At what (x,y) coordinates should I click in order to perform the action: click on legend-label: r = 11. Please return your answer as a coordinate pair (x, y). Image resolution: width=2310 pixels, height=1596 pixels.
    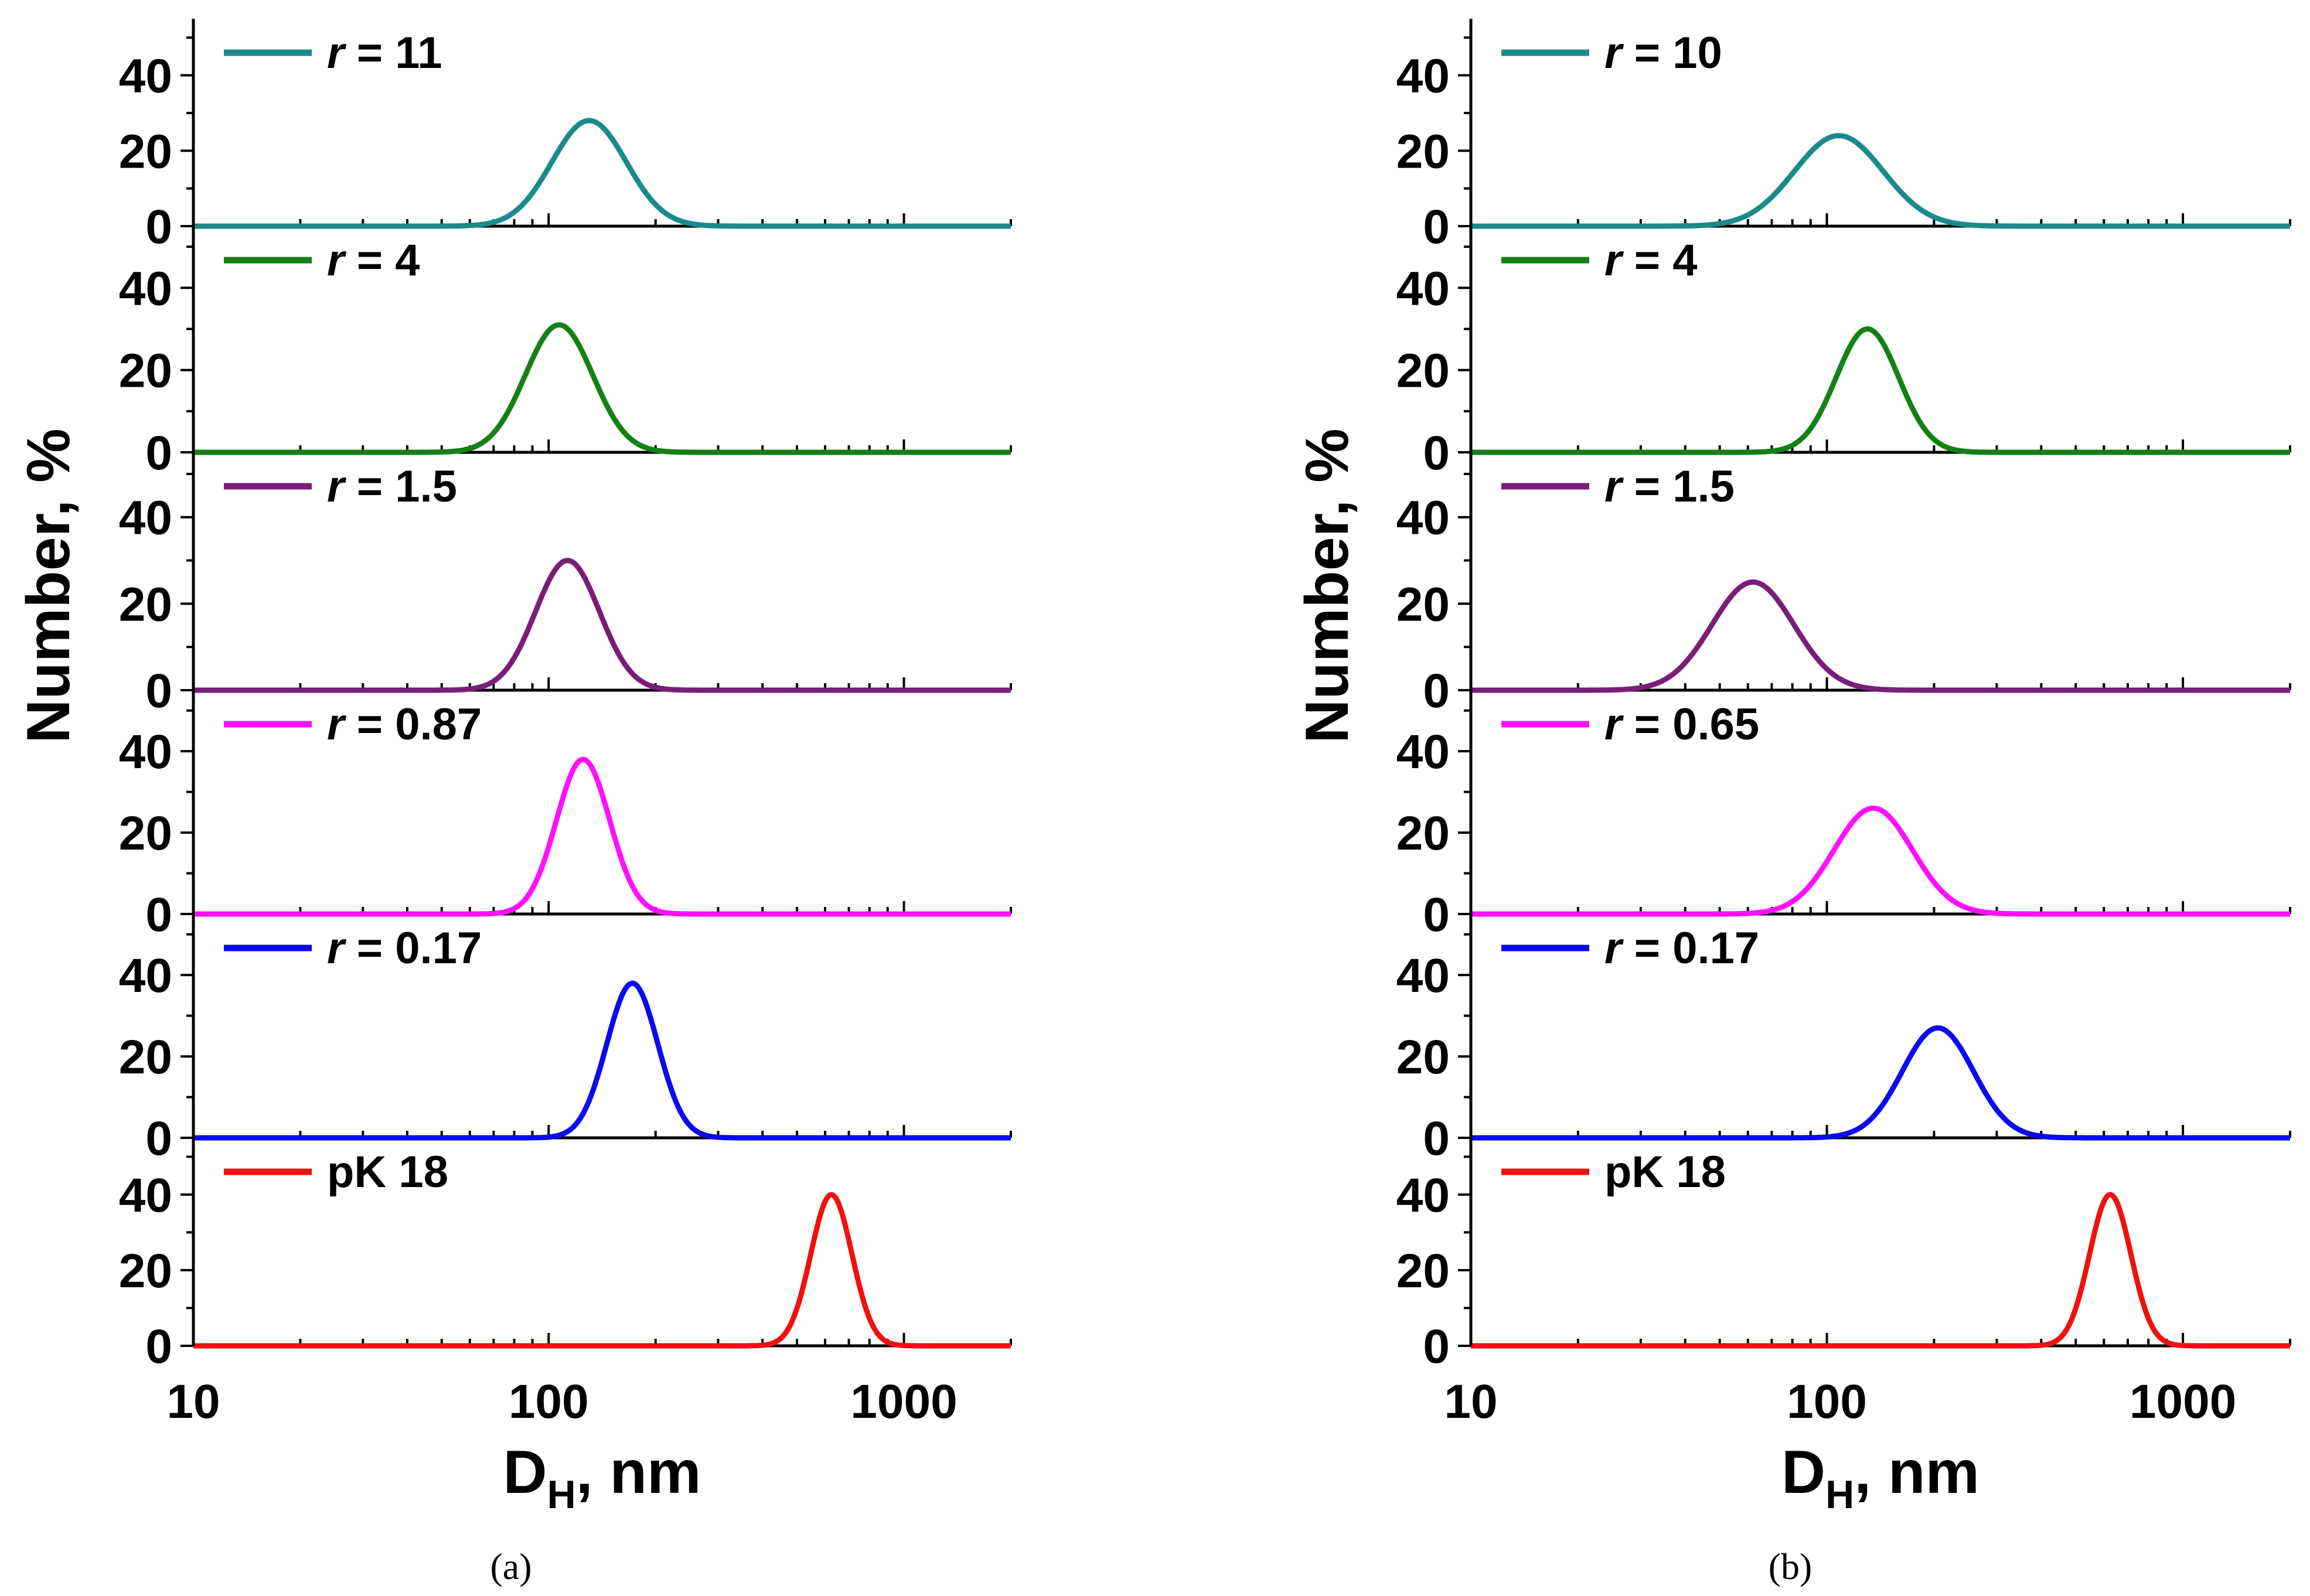
    Looking at the image, I should click on (385, 53).